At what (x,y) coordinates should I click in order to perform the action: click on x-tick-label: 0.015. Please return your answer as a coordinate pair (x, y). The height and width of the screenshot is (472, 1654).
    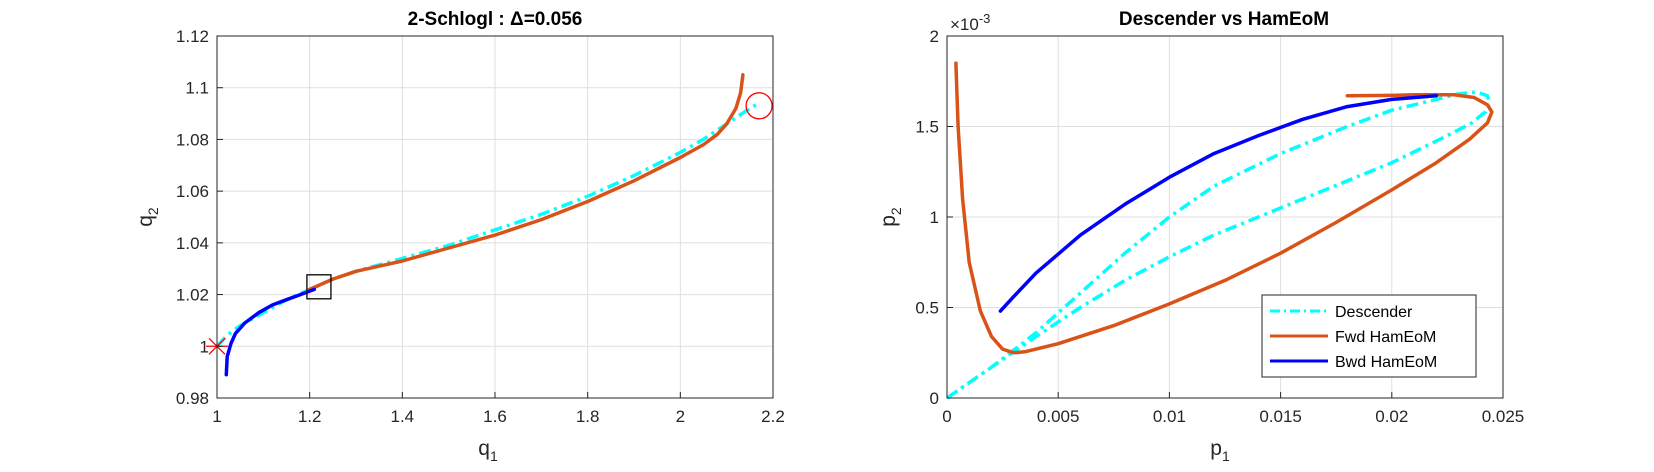
    Looking at the image, I should click on (1280, 416).